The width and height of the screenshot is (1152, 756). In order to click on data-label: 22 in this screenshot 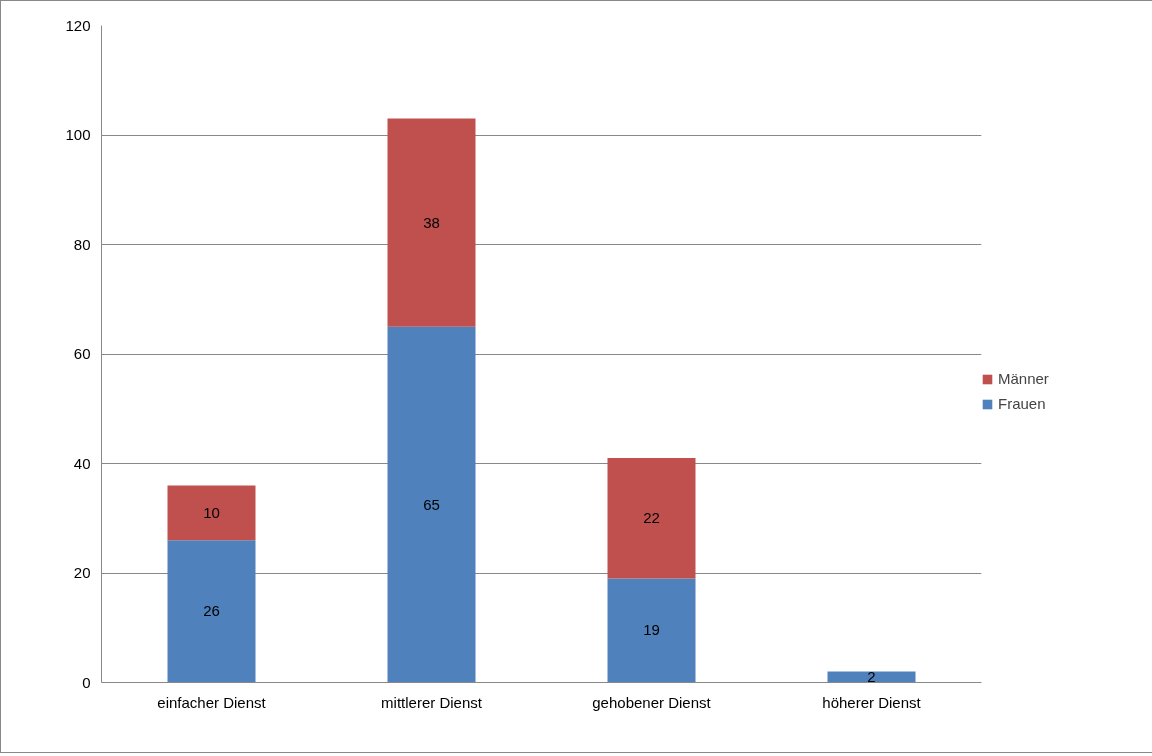, I will do `click(651, 518)`.